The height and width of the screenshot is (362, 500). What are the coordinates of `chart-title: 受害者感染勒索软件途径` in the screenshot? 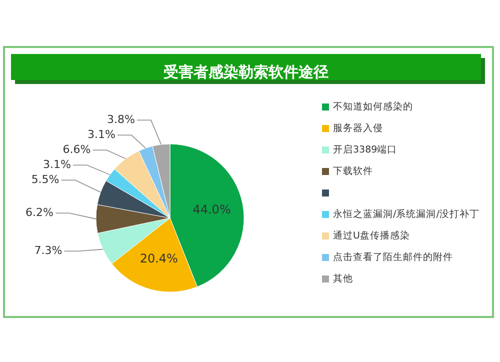 It's located at (245, 72).